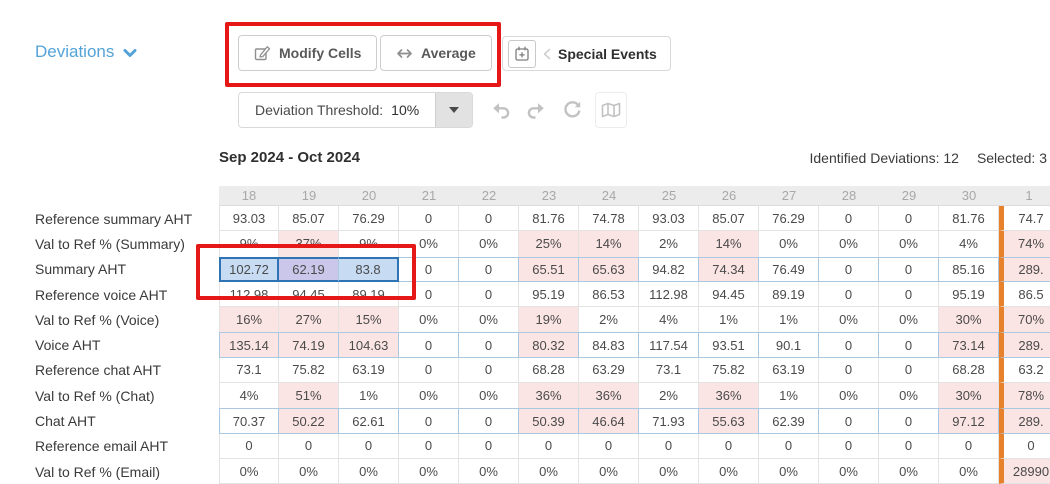 The height and width of the screenshot is (484, 1050). I want to click on table-cell: 62.39, so click(789, 421).